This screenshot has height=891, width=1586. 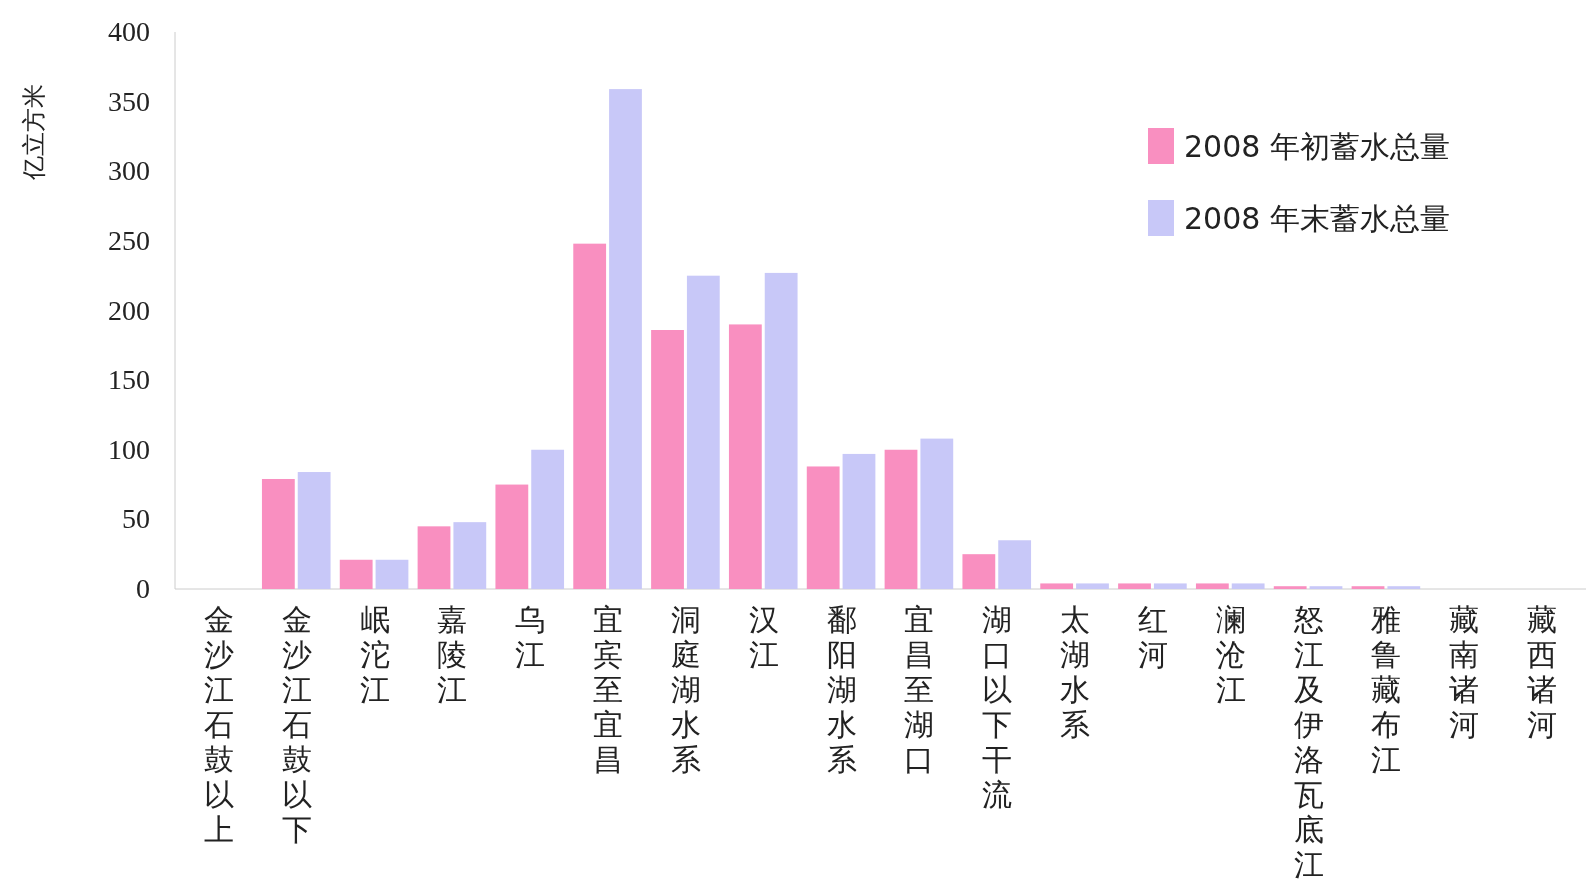 What do you see at coordinates (374, 654) in the screenshot?
I see `x-tick-label: 岷沱江` at bounding box center [374, 654].